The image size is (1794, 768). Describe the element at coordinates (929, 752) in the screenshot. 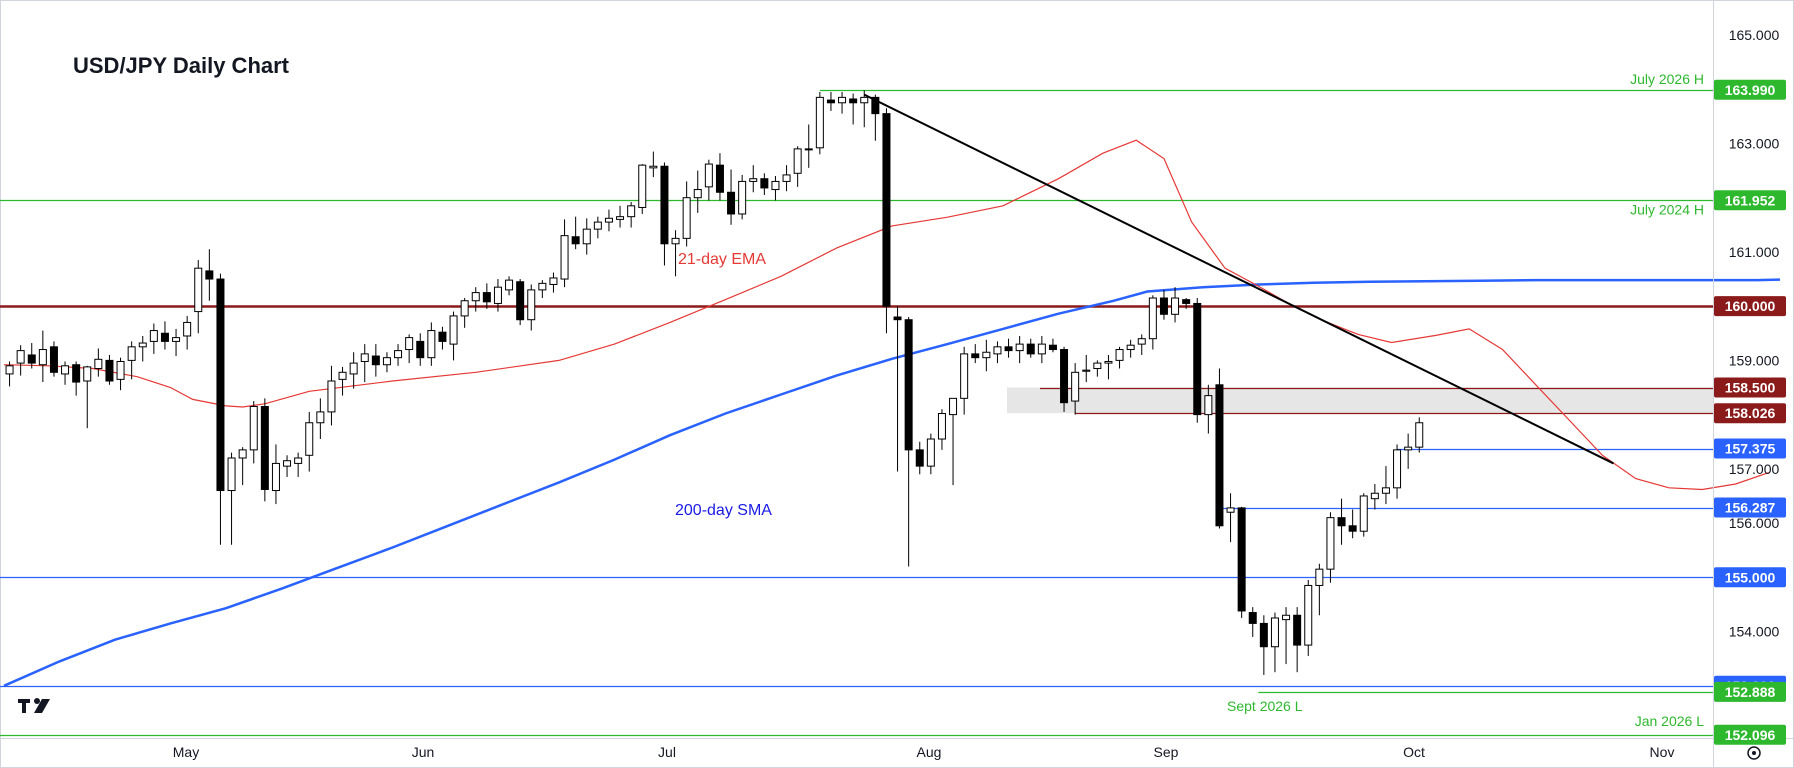

I see `time-tick-label: Aug` at that location.